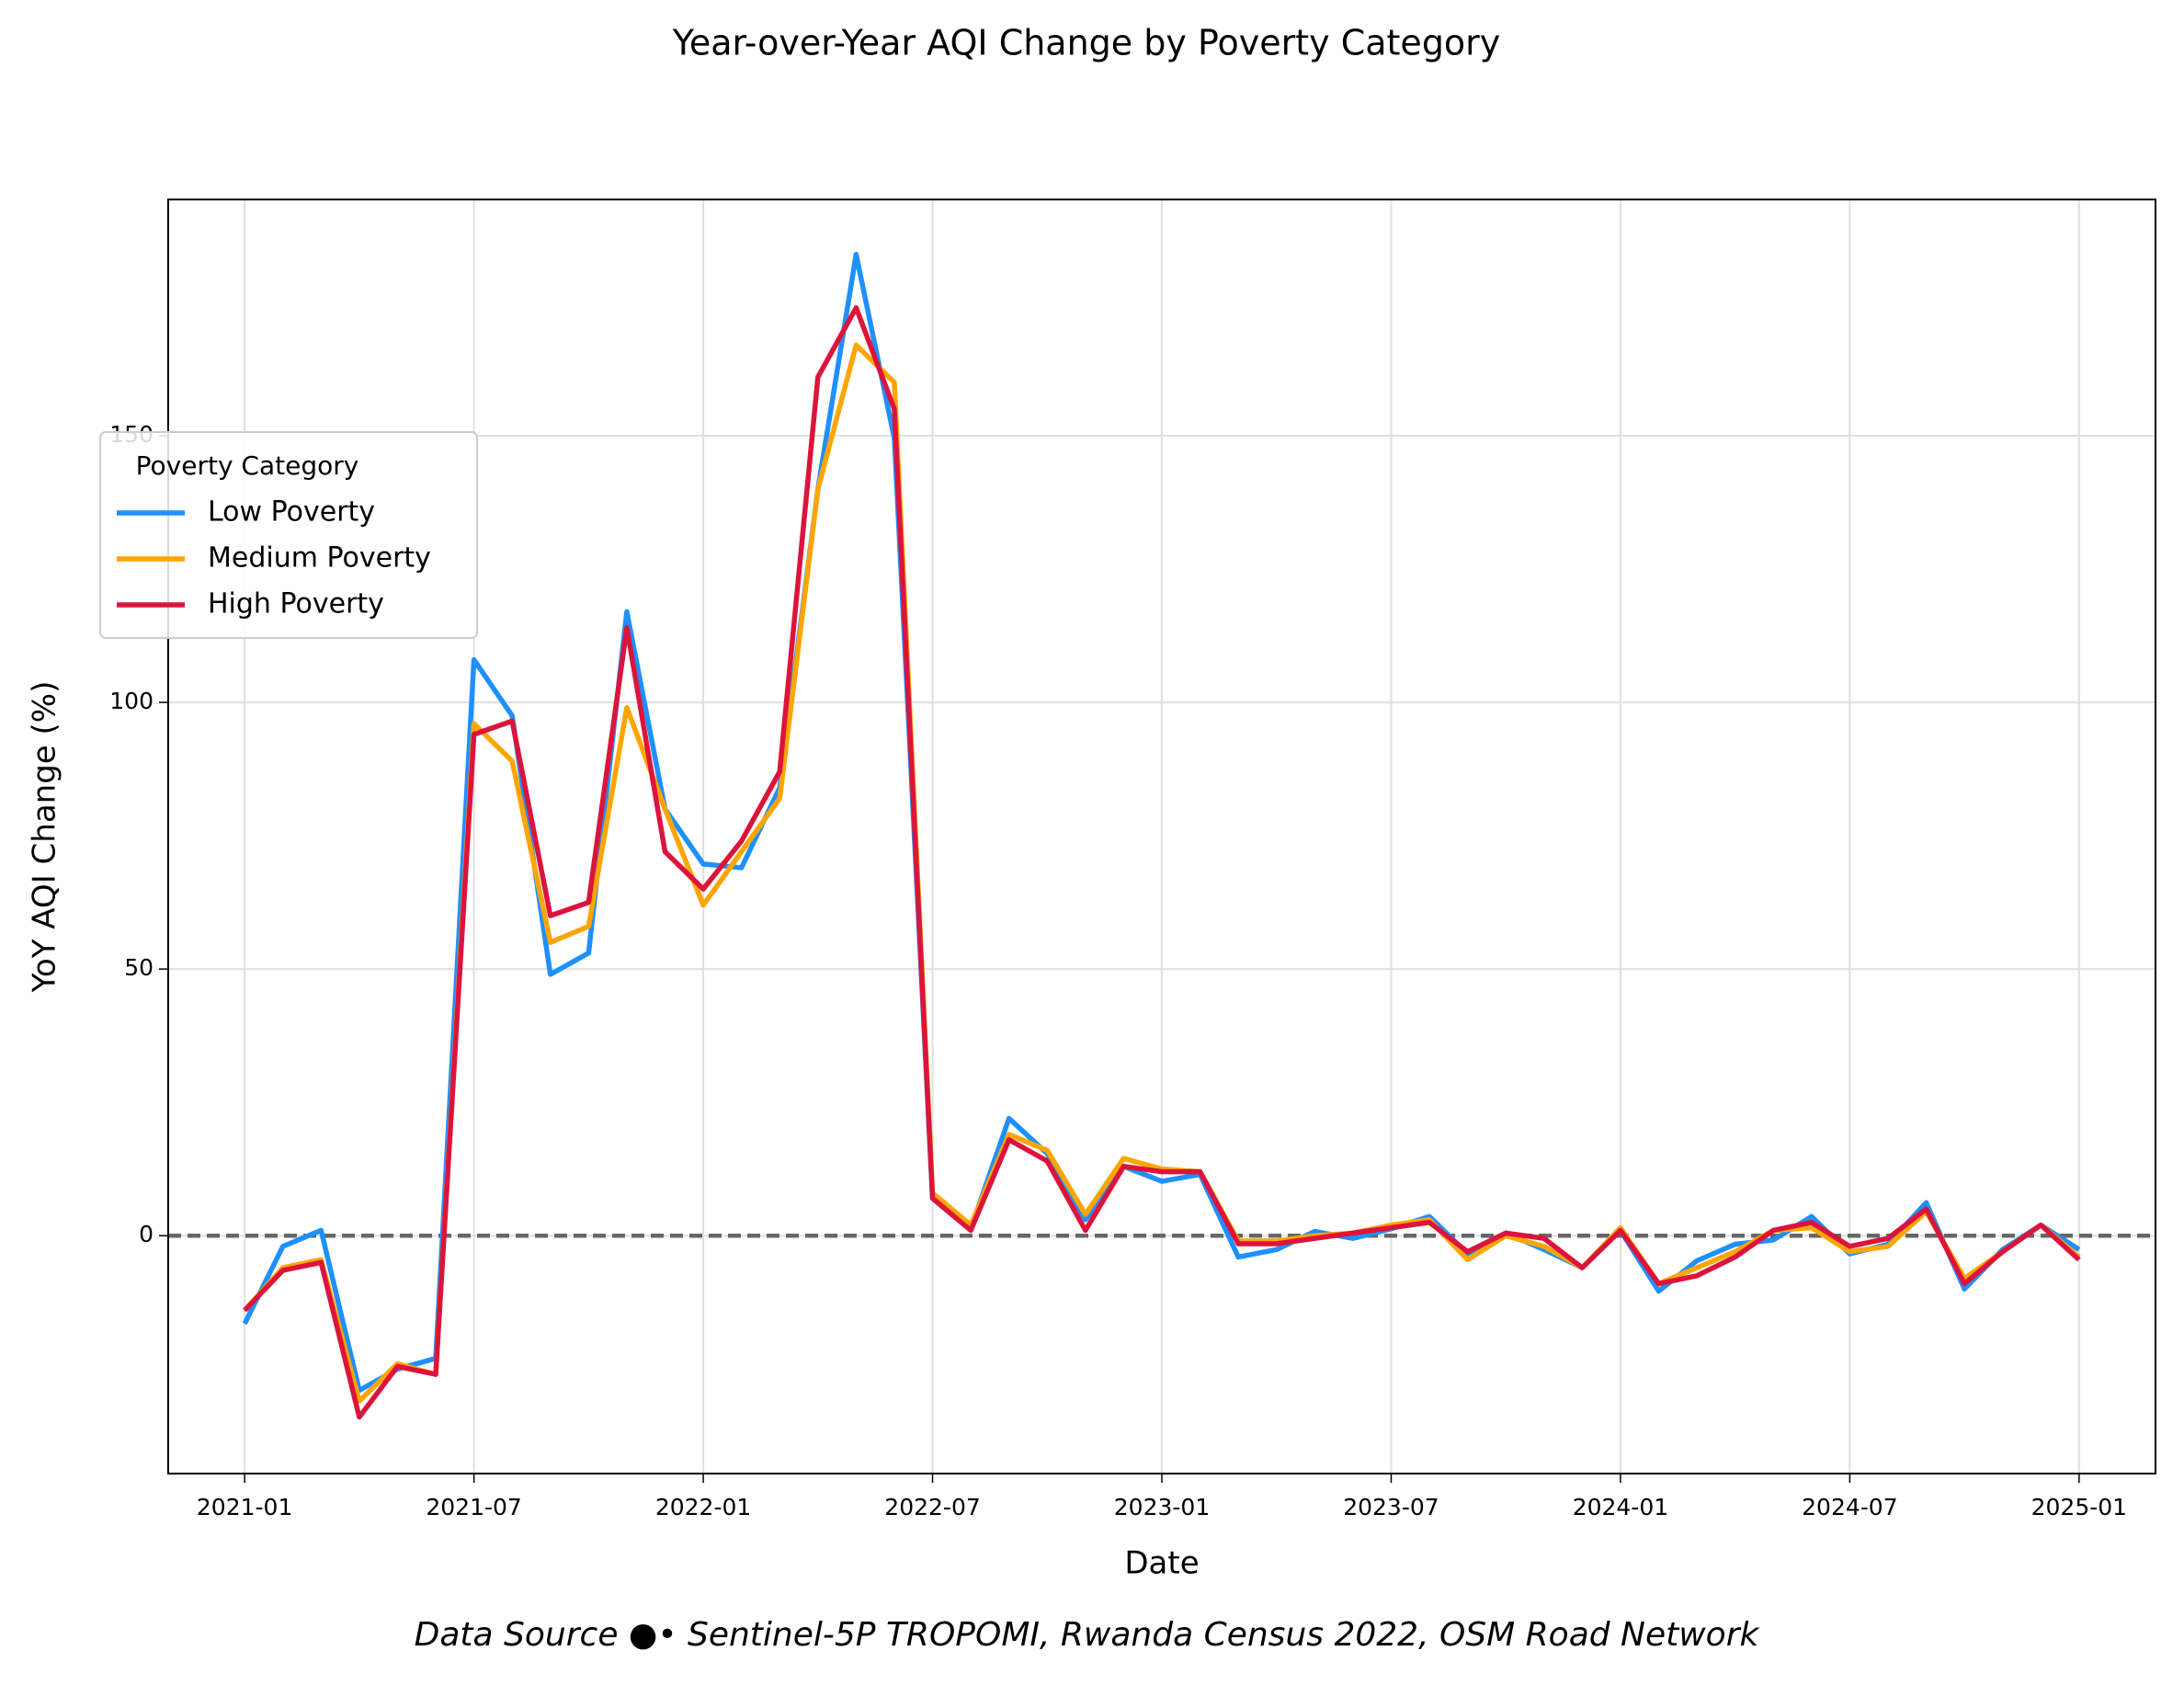 This screenshot has width=2184, height=1685. What do you see at coordinates (139, 967) in the screenshot?
I see `y-tick-label: 50` at bounding box center [139, 967].